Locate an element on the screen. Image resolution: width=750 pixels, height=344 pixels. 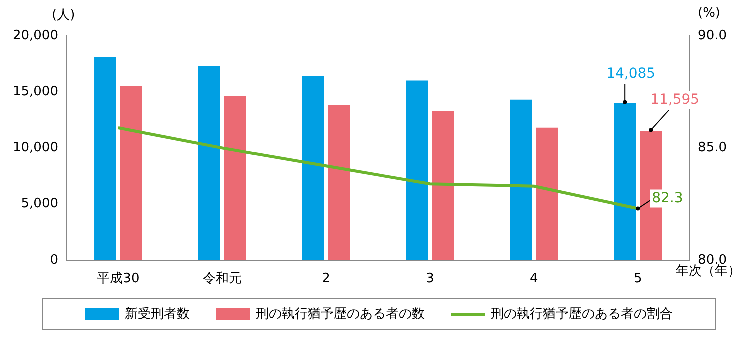
legend-label: 新受刑者数 is located at coordinates (157, 314).